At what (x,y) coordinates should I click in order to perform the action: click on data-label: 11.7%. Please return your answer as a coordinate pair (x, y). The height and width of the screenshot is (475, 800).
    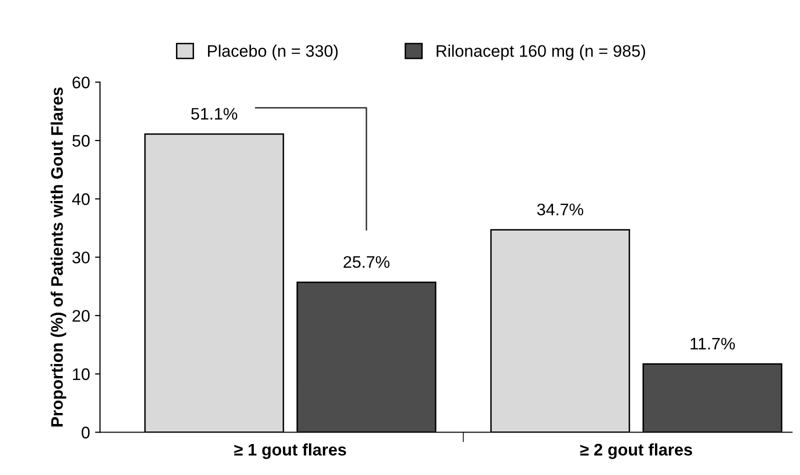
    Looking at the image, I should click on (712, 344).